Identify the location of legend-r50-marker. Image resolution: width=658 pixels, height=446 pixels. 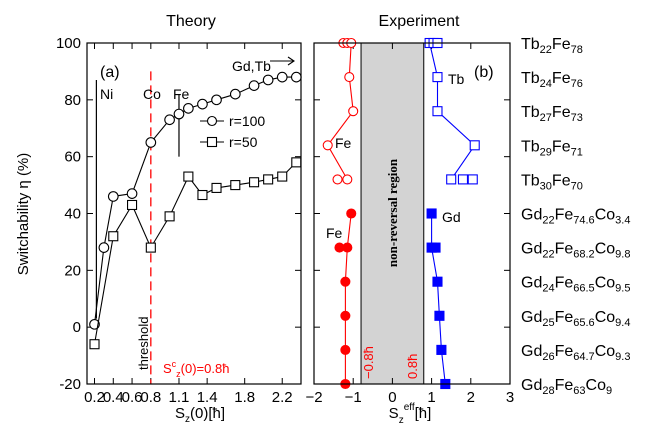
(212, 142).